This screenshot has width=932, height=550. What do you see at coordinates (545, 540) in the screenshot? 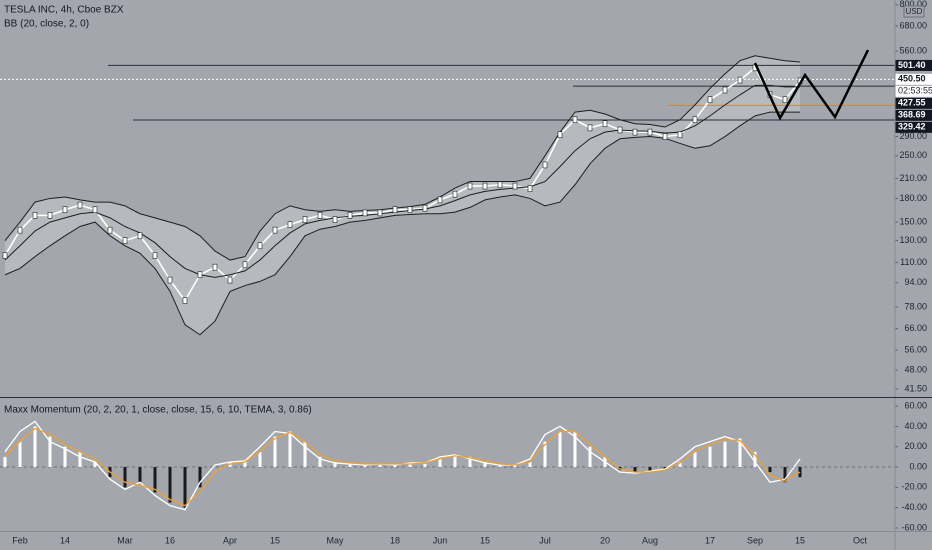
I see `x-tick-label: Jul` at bounding box center [545, 540].